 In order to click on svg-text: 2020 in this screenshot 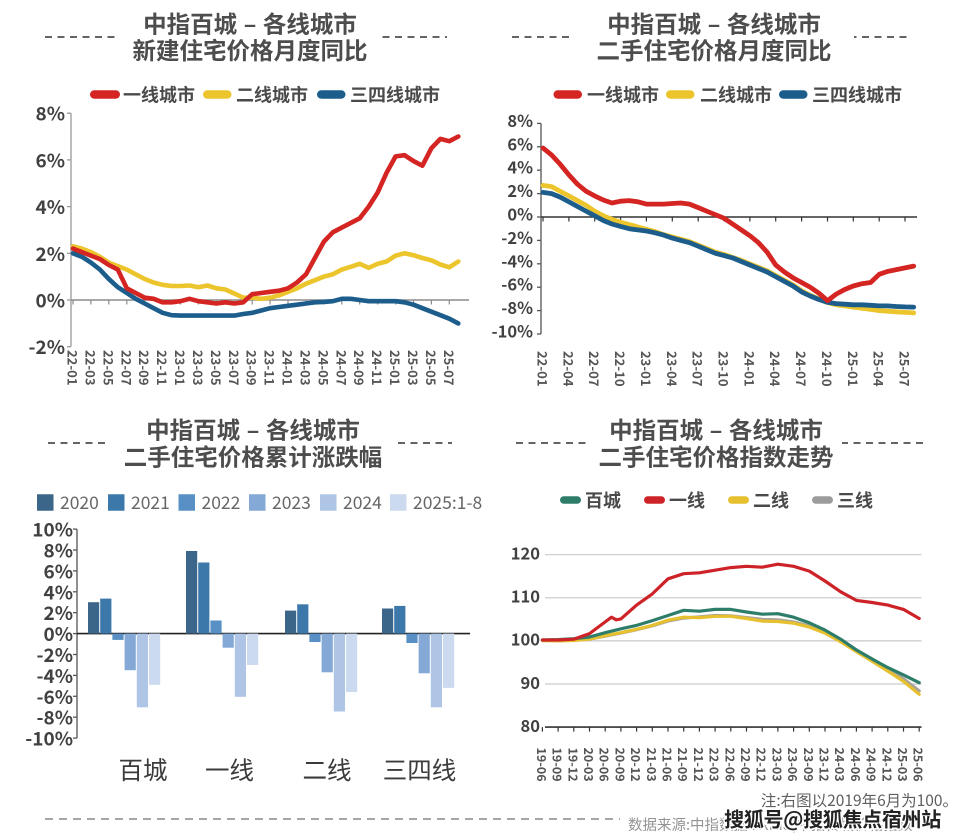, I will do `click(79, 502)`.